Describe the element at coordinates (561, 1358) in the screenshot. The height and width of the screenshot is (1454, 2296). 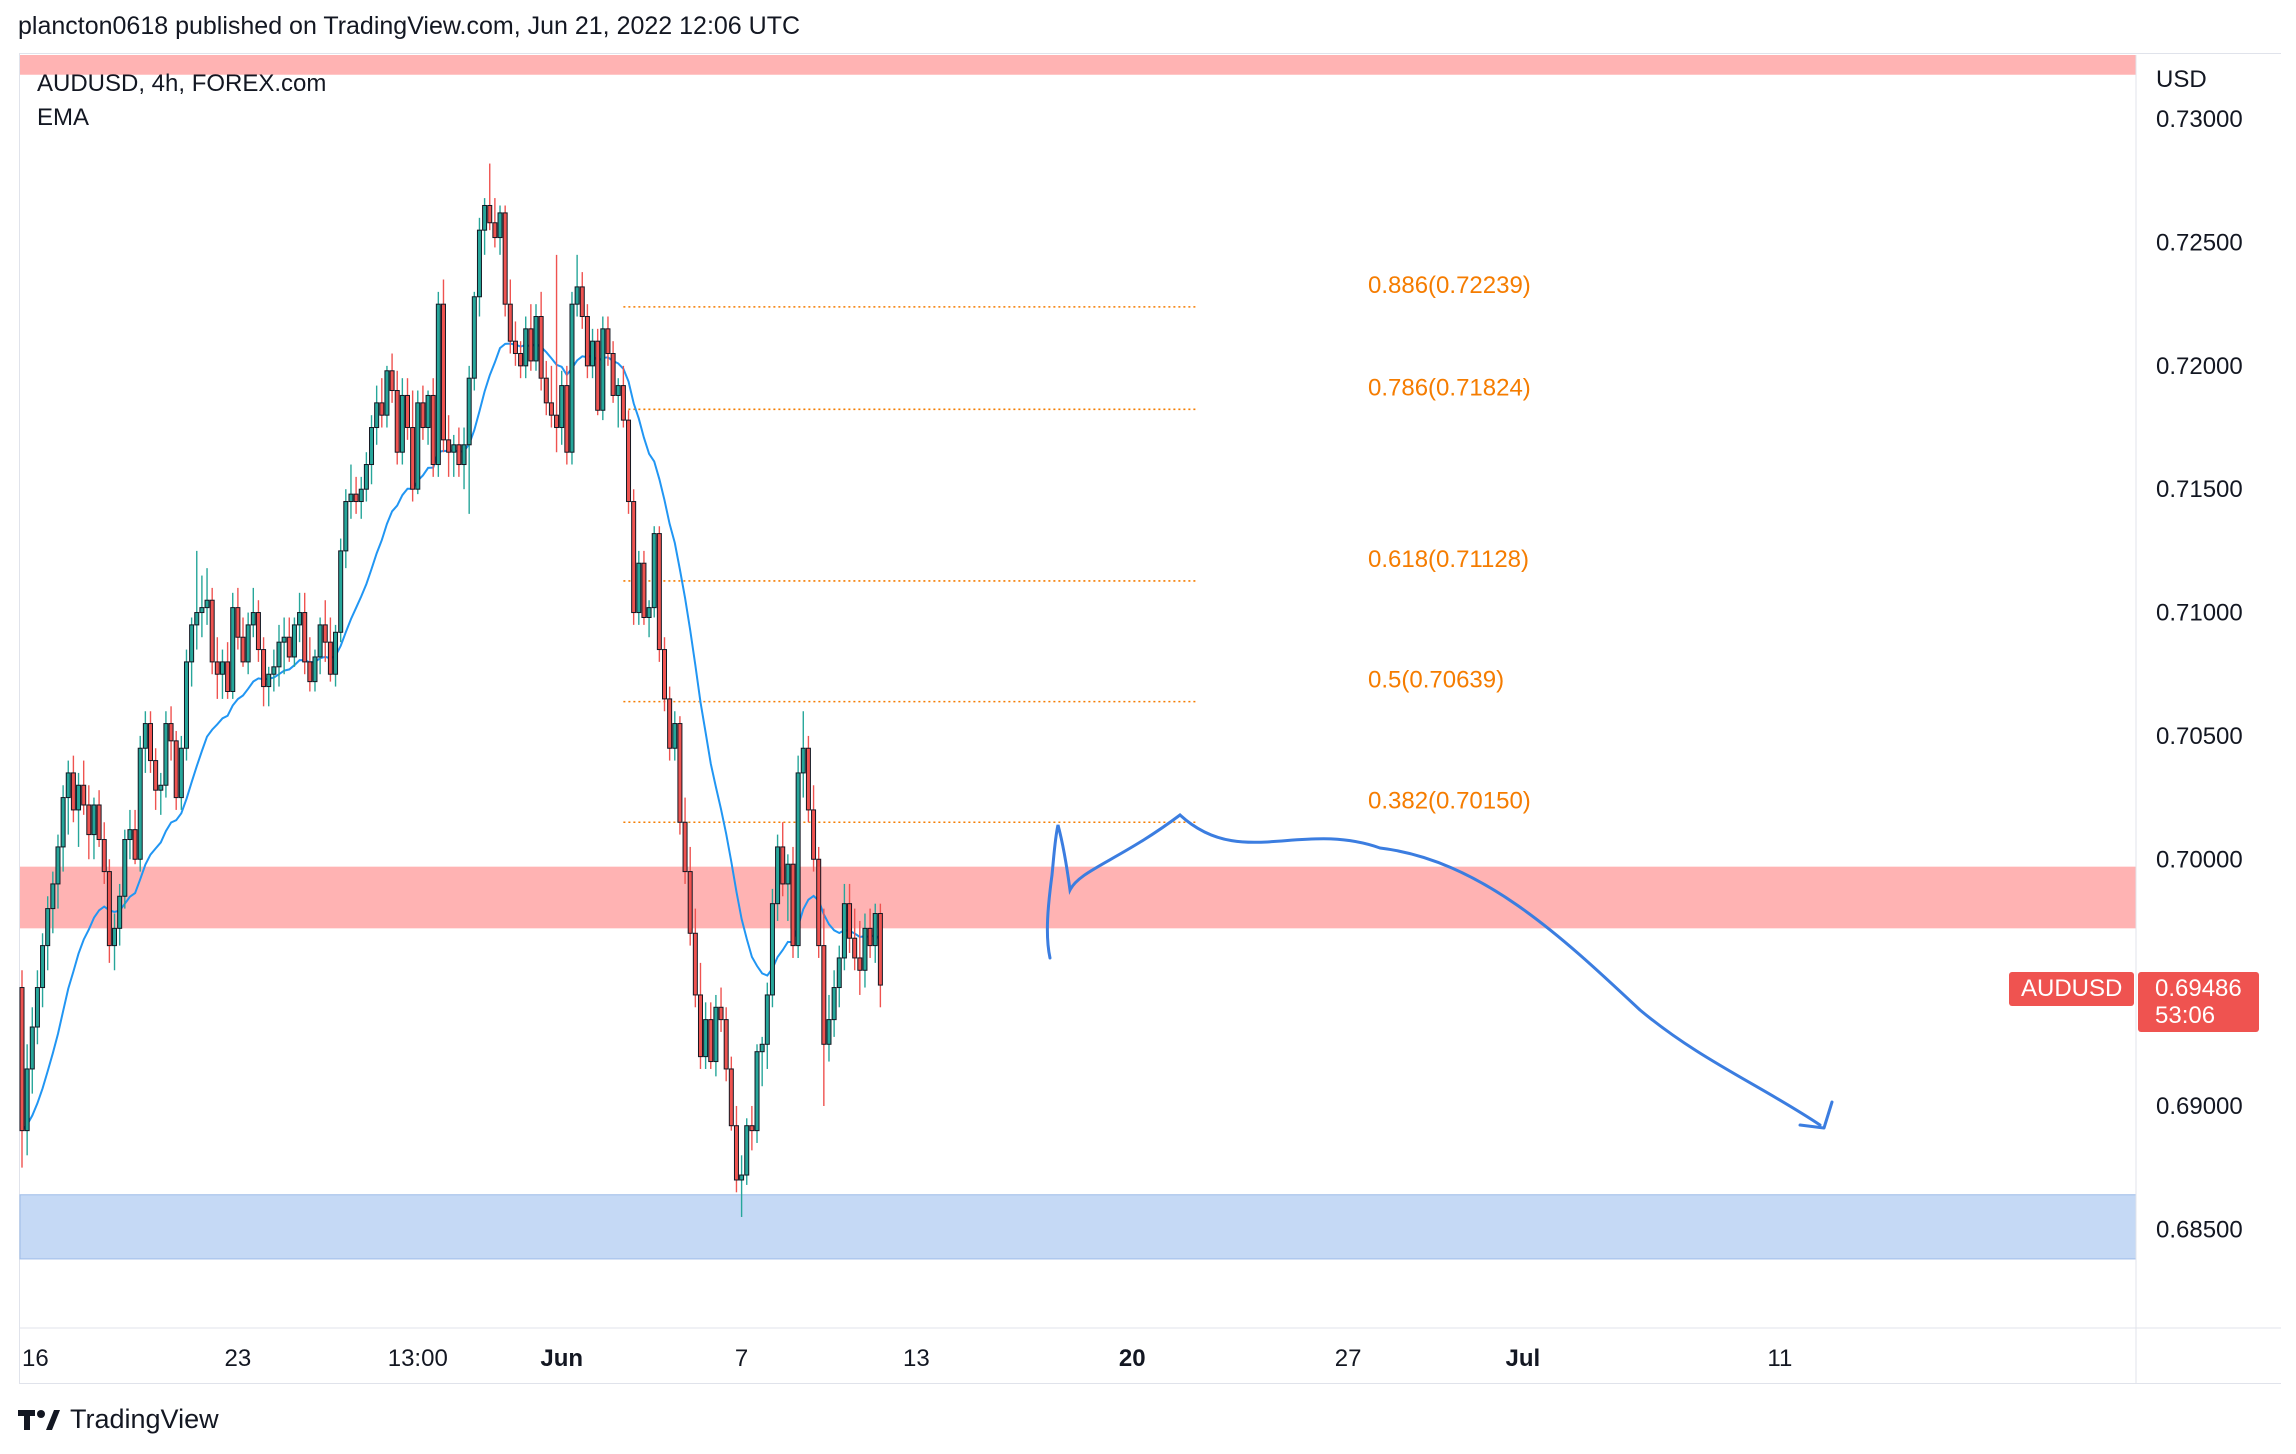
I see `time-tick-3: Jun` at that location.